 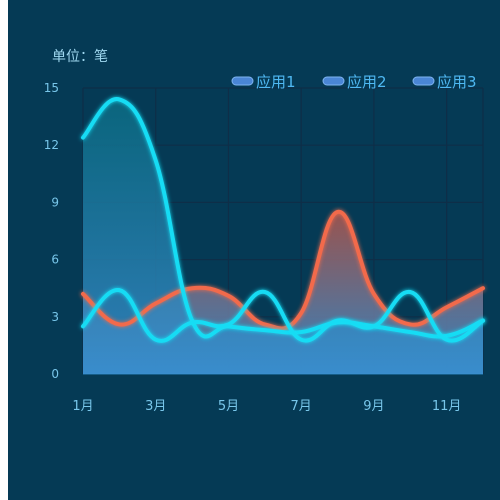 I want to click on legend-item: 应用2, so click(x=354, y=82).